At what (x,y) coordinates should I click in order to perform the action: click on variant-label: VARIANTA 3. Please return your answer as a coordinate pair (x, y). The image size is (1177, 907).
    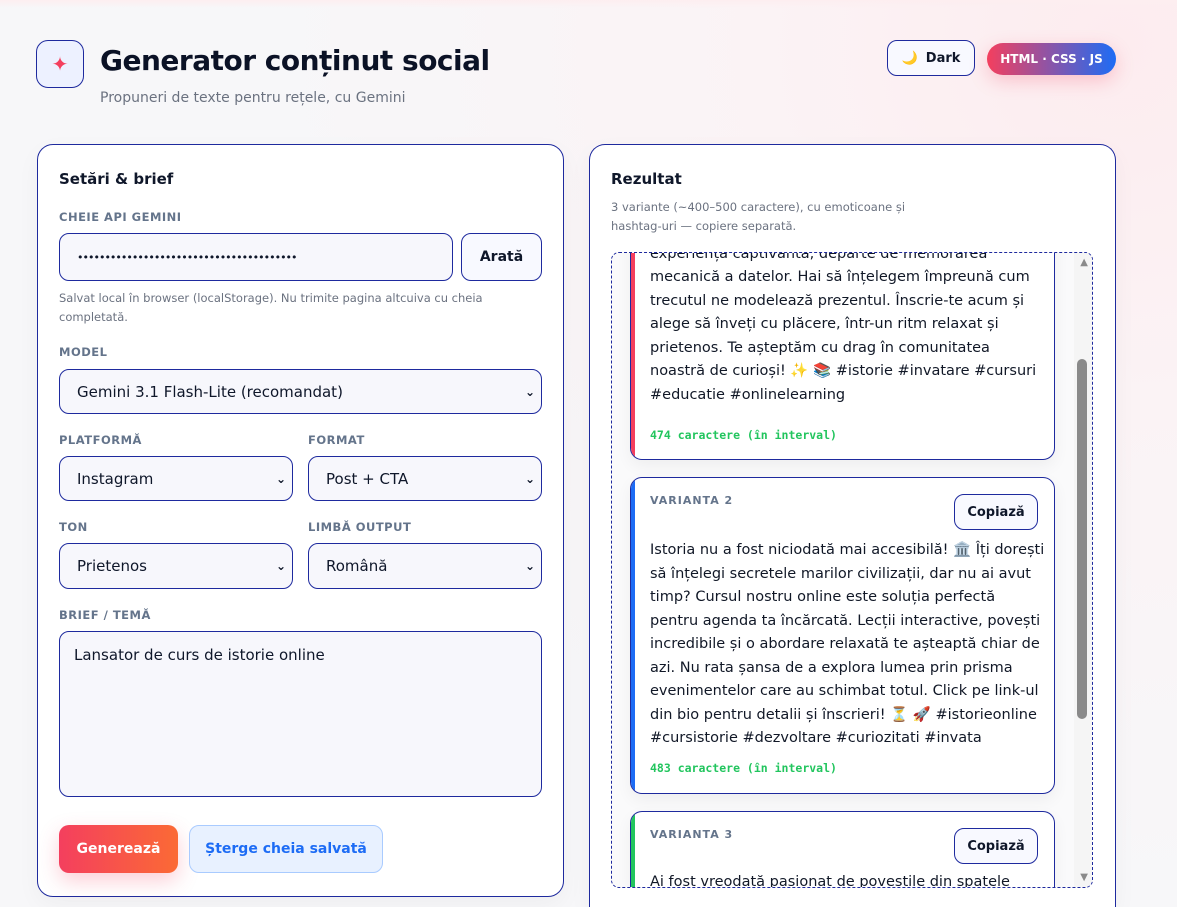
    Looking at the image, I should click on (692, 834).